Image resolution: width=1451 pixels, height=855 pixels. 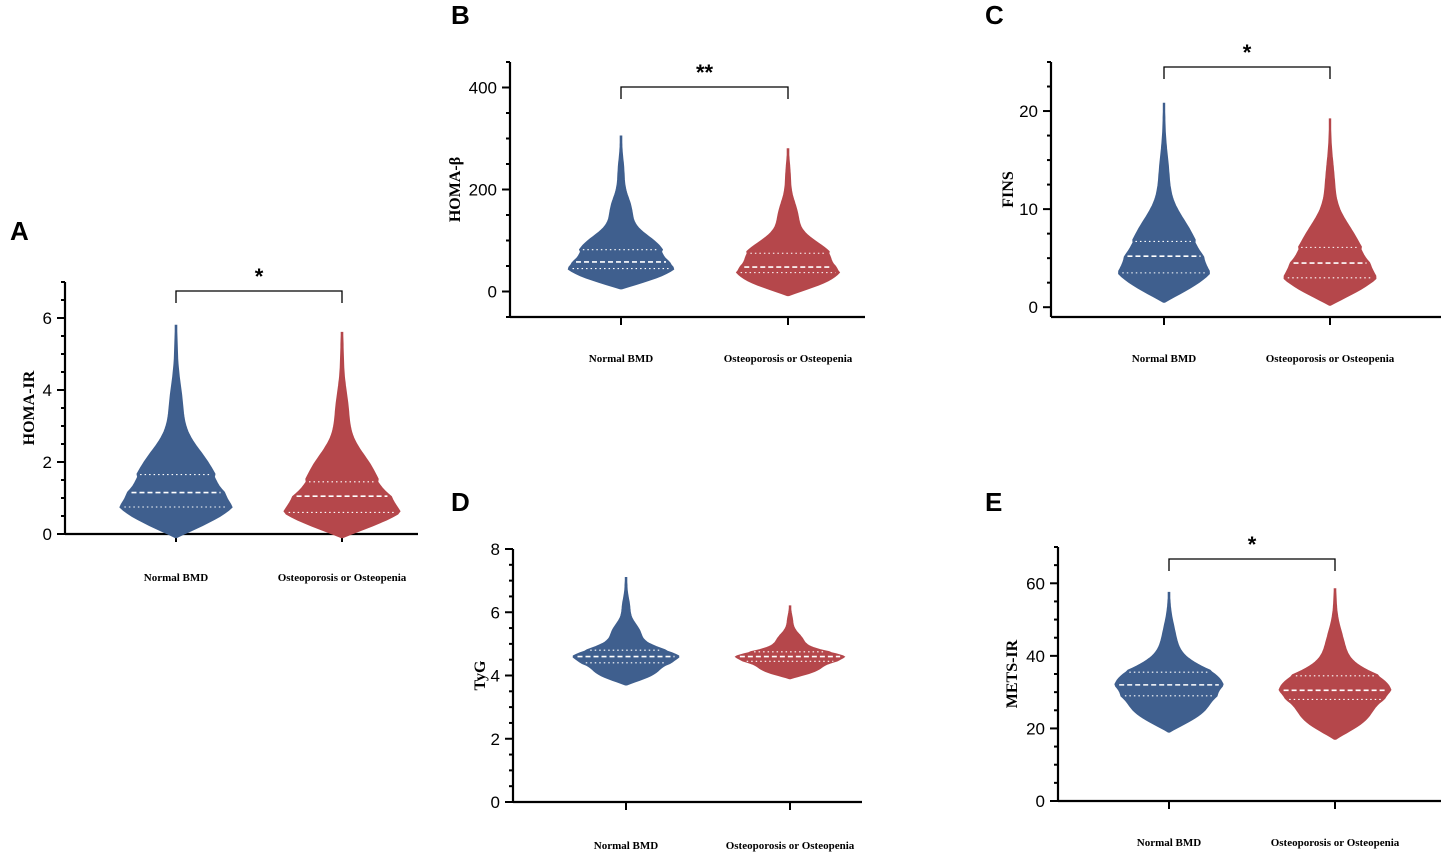 What do you see at coordinates (480, 675) in the screenshot?
I see `y-axis-title: TyG` at bounding box center [480, 675].